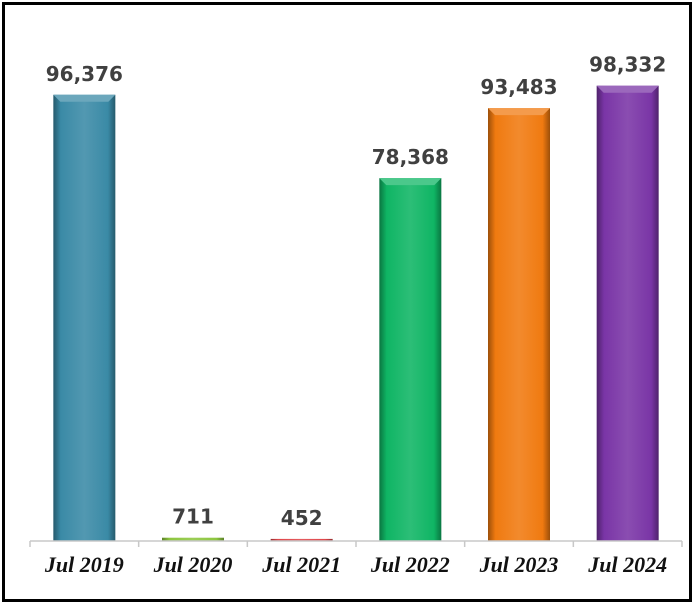 Image resolution: width=697 pixels, height=602 pixels. Describe the element at coordinates (519, 325) in the screenshot. I see `bar-jul-2023` at that location.